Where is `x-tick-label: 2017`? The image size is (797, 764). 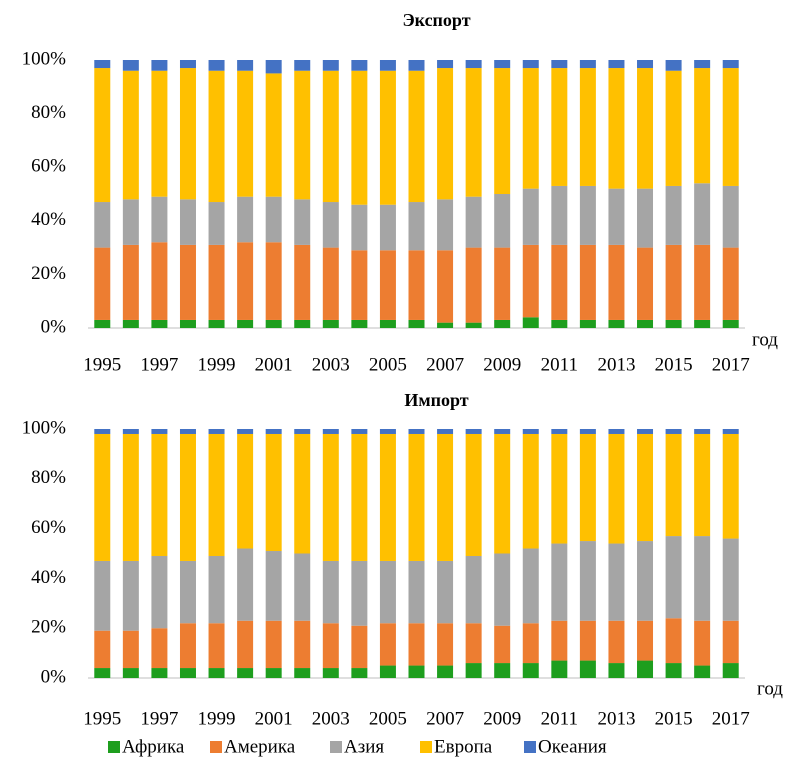
x-tick-label: 2017 is located at coordinates (731, 364).